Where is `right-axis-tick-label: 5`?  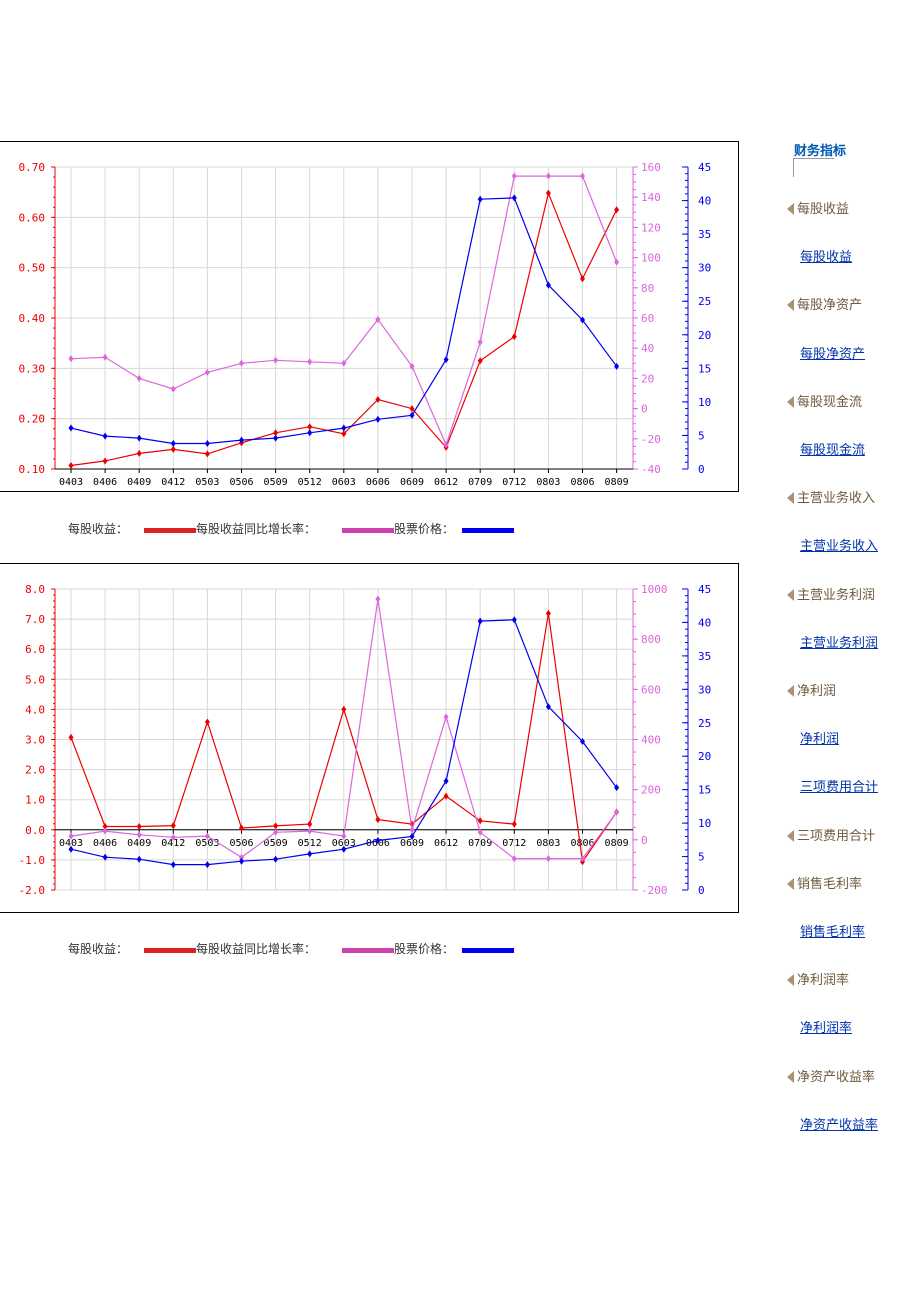
right-axis-tick-label: 5 is located at coordinates (701, 857).